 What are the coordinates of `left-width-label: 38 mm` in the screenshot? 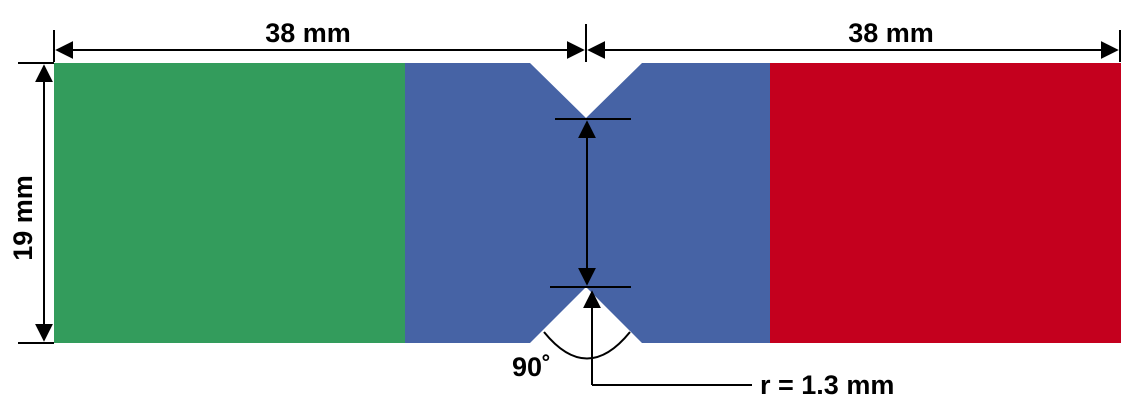 It's located at (308, 33).